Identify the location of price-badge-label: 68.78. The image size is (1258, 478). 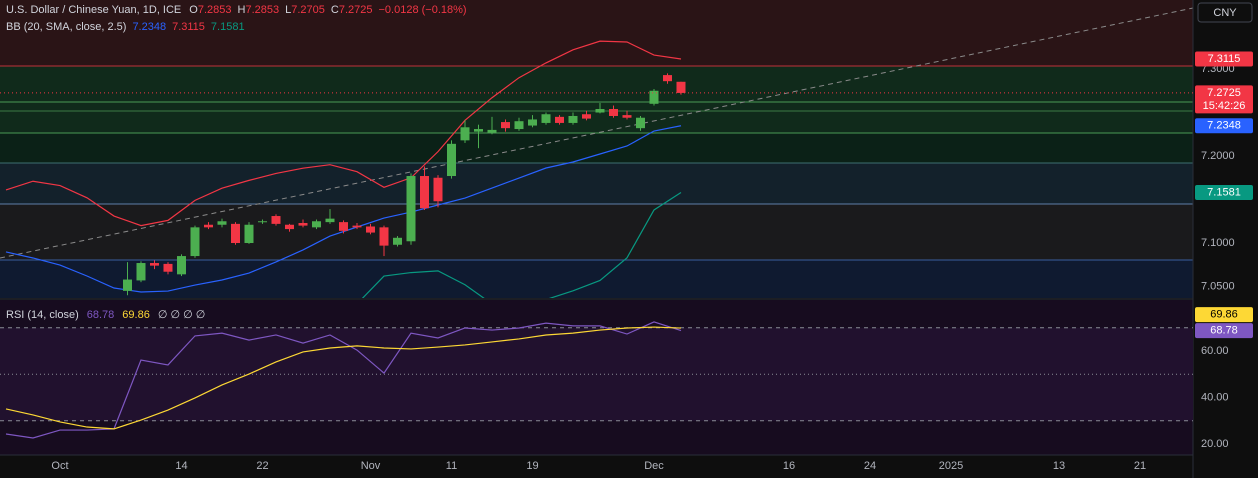
(1224, 331).